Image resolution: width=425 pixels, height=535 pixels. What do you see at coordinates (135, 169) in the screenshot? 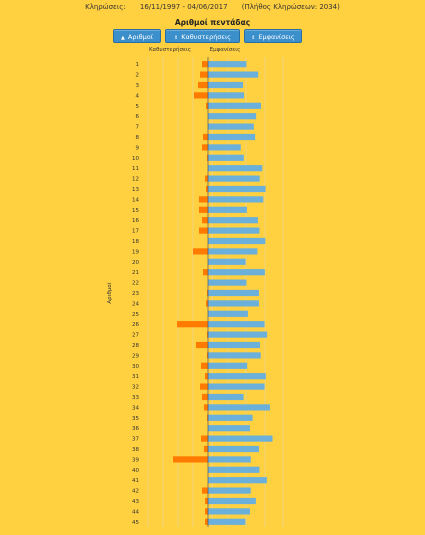
I see `y-tick-label: 11` at bounding box center [135, 169].